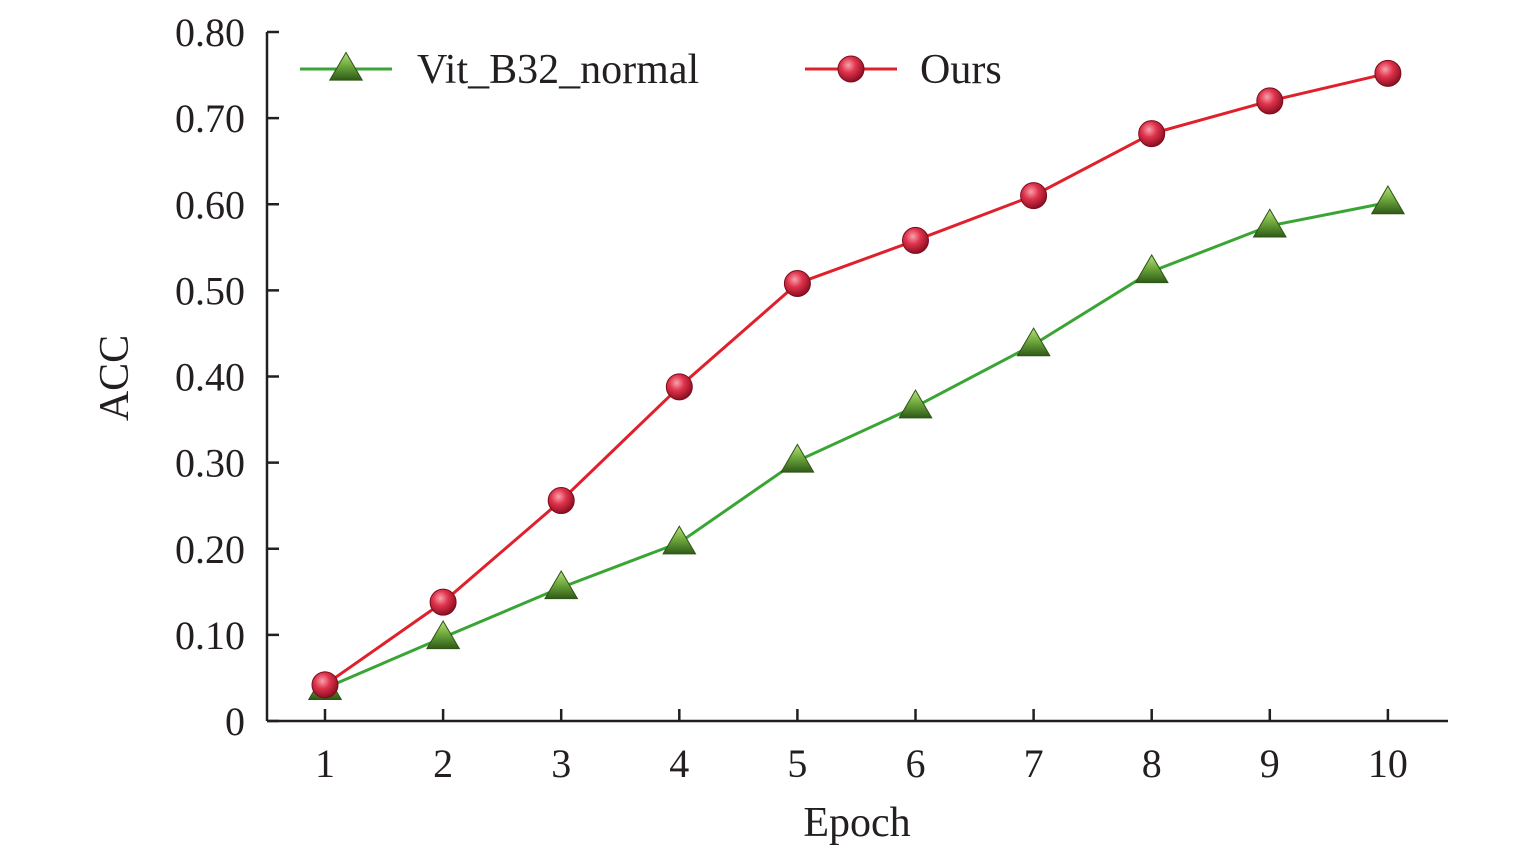  What do you see at coordinates (856, 823) in the screenshot?
I see `x-axis-title: Epoch` at bounding box center [856, 823].